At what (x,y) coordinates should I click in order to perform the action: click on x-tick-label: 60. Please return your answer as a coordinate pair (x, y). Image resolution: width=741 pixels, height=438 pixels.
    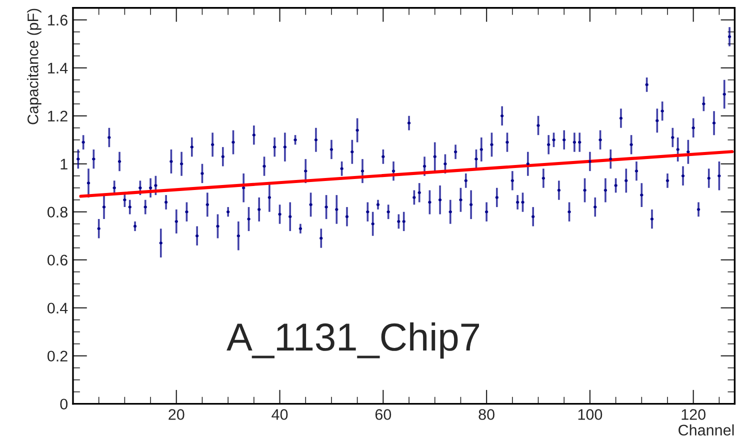
    Looking at the image, I should click on (383, 414).